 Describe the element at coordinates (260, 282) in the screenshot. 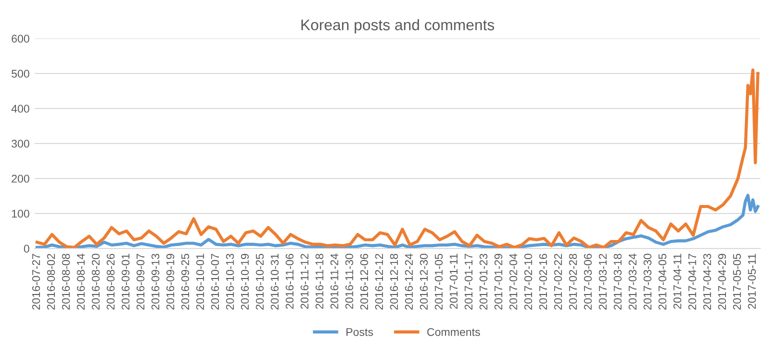

I see `x-tick-label: 2016-10-25` at that location.